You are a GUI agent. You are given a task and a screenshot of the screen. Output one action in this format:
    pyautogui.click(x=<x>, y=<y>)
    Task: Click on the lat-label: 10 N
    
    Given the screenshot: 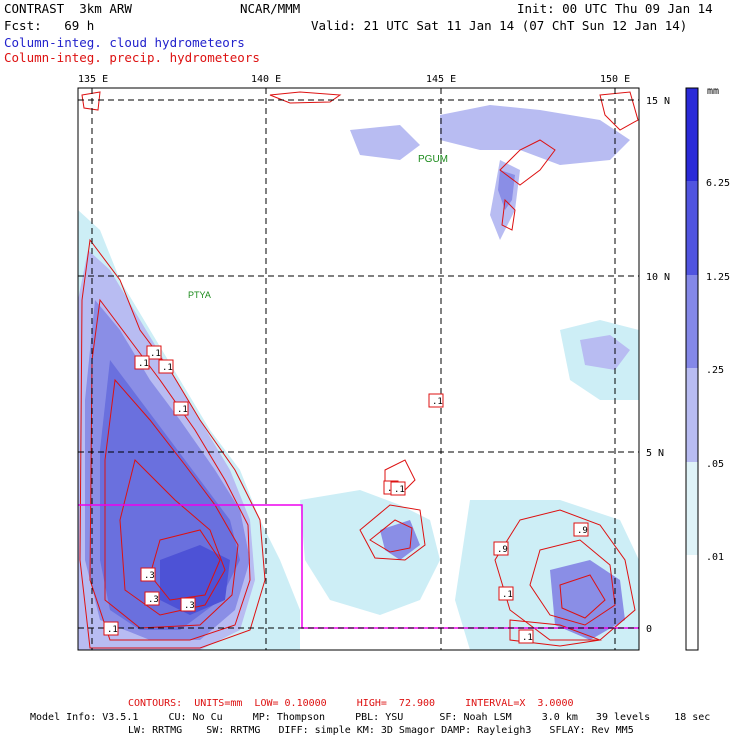 What is the action you would take?
    pyautogui.click(x=658, y=277)
    